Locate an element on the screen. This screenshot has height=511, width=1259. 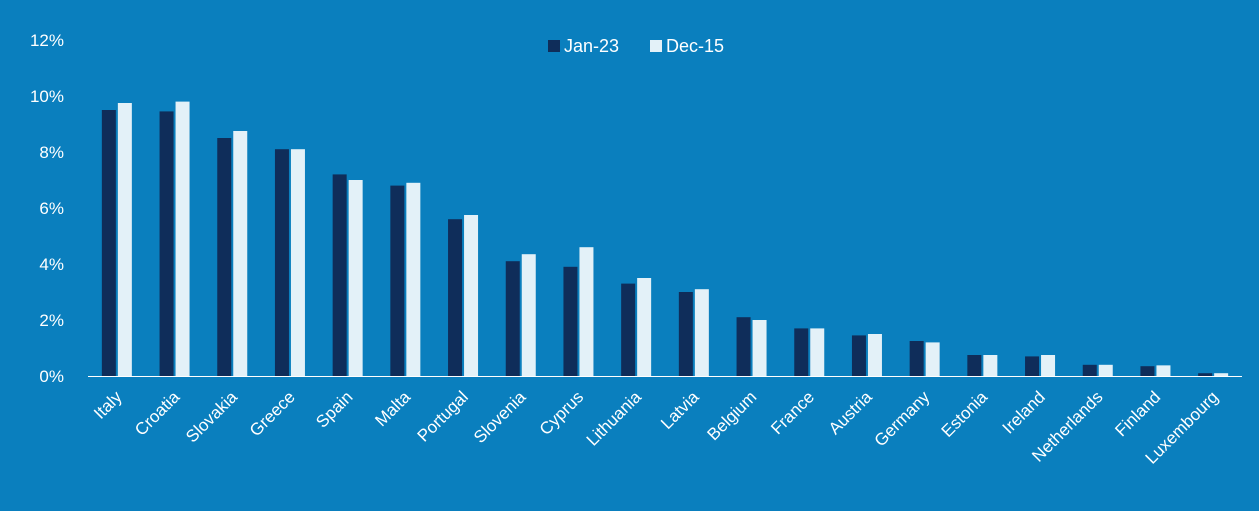
x-tick-label: Finland is located at coordinates (1137, 413).